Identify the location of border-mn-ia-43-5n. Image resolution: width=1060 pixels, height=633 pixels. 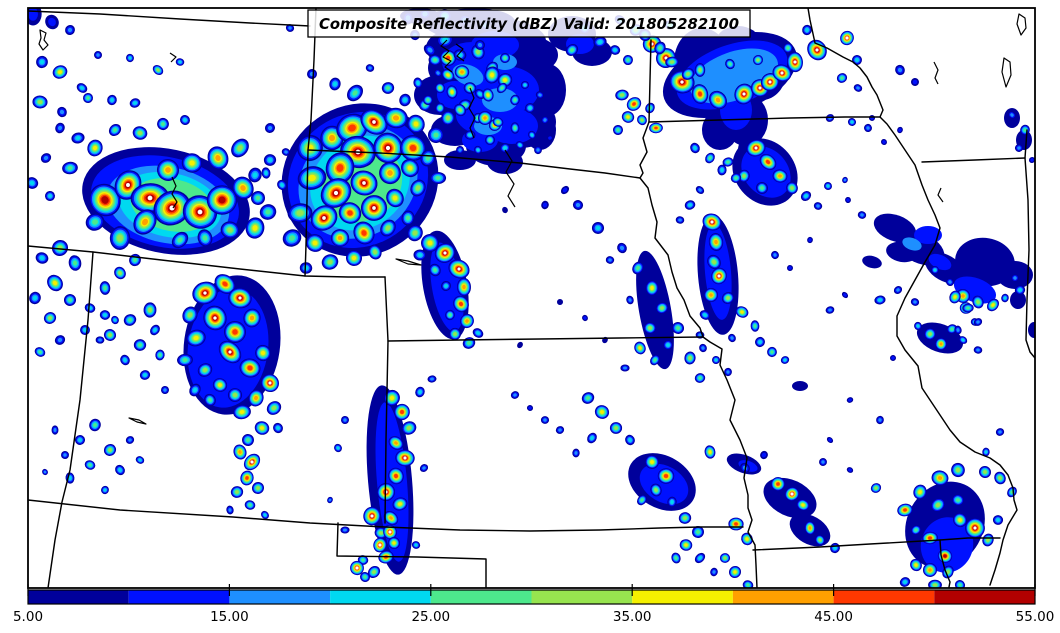
(764, 119).